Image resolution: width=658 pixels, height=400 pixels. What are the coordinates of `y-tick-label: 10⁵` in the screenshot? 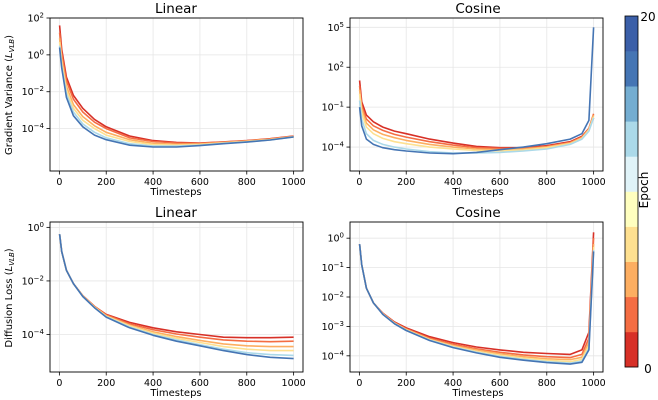 It's located at (335, 27).